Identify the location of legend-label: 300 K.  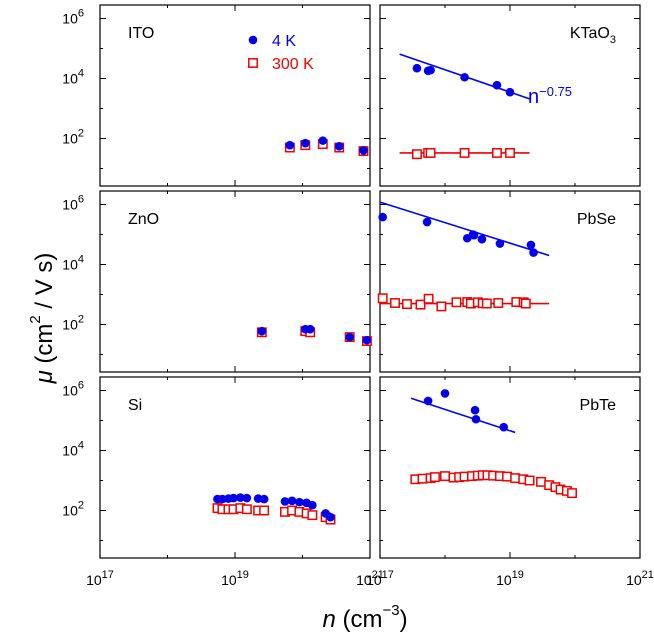
(293, 64).